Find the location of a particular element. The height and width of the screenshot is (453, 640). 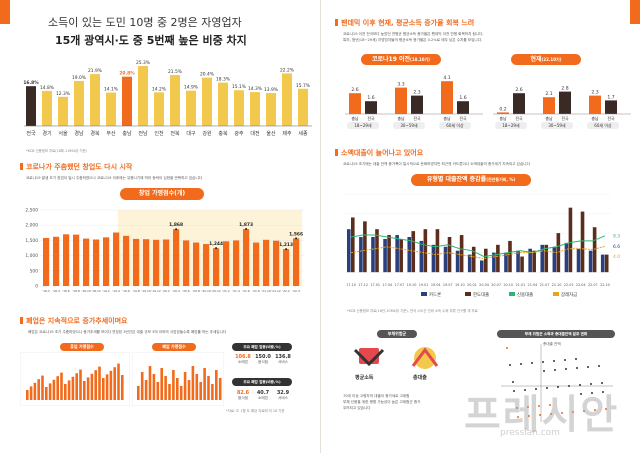

stat-2b-value: 40.7 is located at coordinates (263, 393).